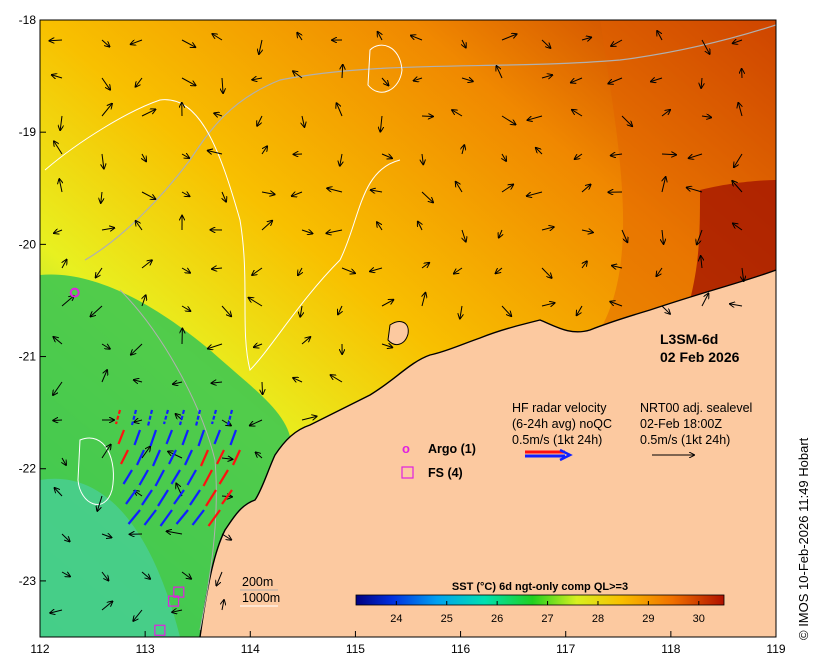  I want to click on station-markers, so click(127, 461).